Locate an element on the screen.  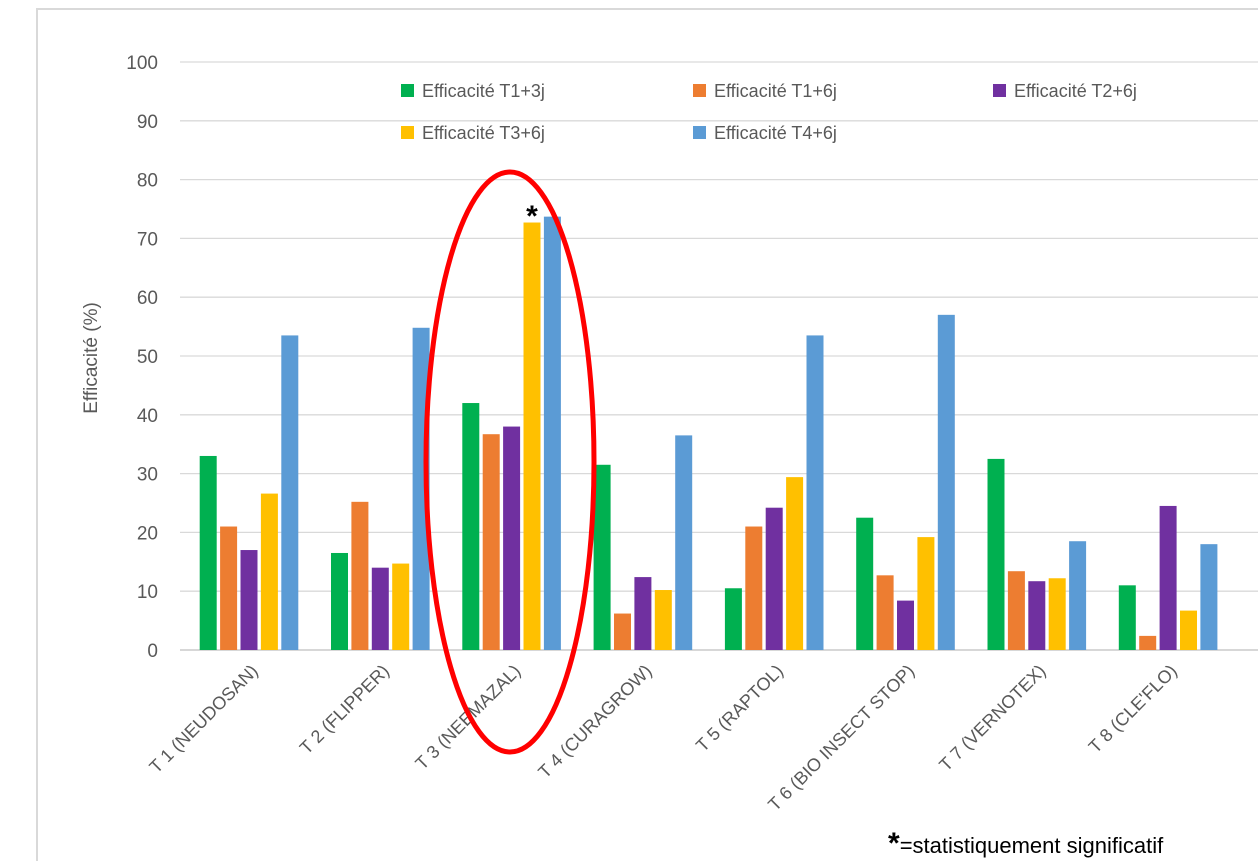
footnote: *=statistiquement significatif is located at coordinates (1026, 843).